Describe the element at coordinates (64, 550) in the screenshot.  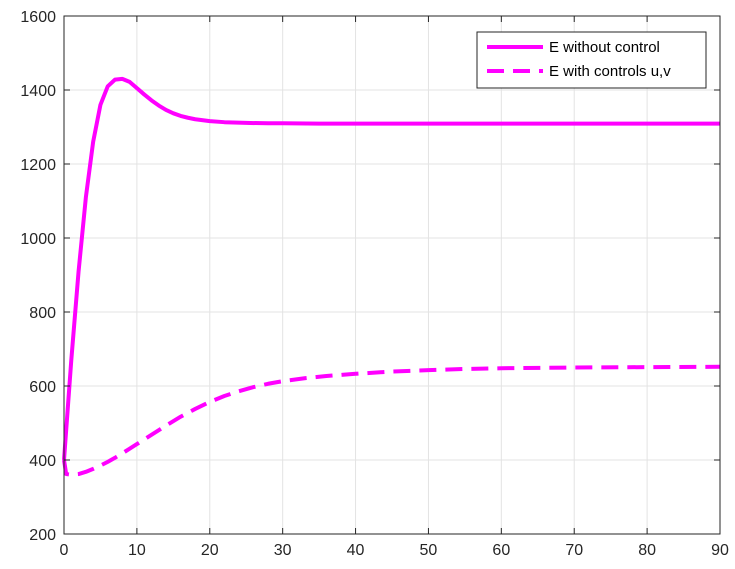
I see `x-tick-label: 0` at that location.